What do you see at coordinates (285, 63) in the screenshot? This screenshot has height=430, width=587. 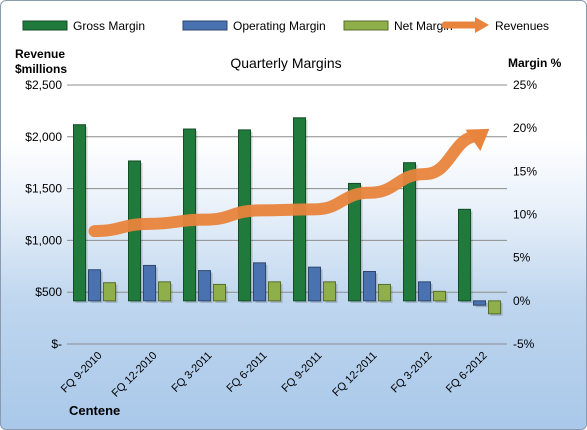 I see `chart-title: Quarterly Margins` at bounding box center [285, 63].